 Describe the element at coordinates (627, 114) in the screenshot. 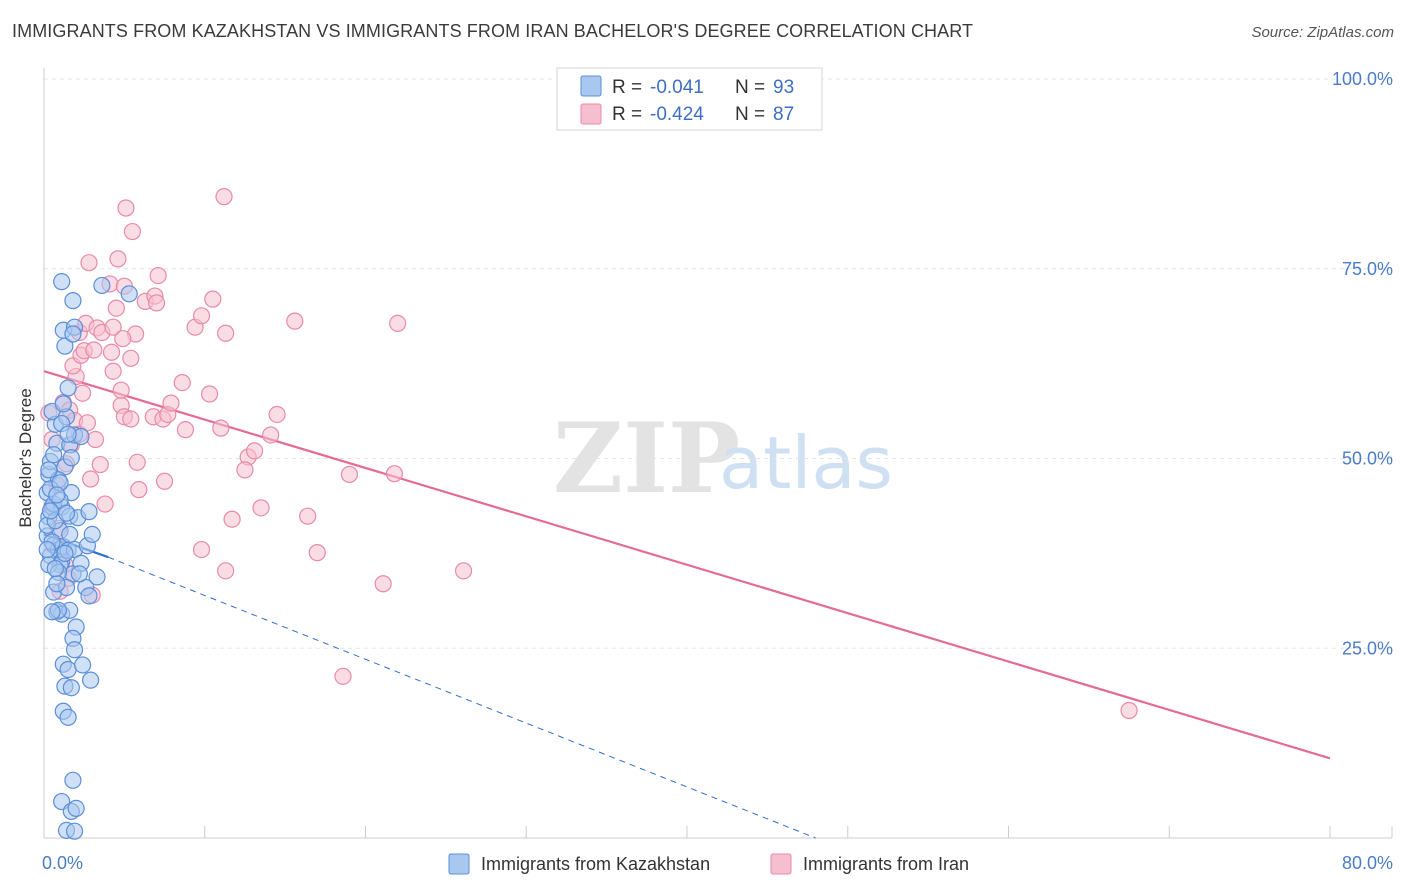

I see `legend-r-label-2: R =` at that location.